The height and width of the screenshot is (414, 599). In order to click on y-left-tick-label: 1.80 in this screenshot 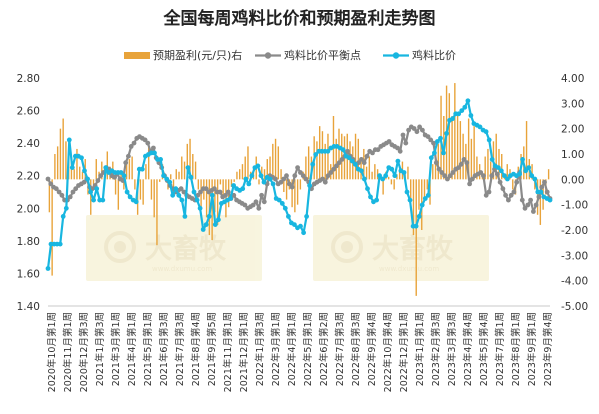, I will do `click(28, 242)`.